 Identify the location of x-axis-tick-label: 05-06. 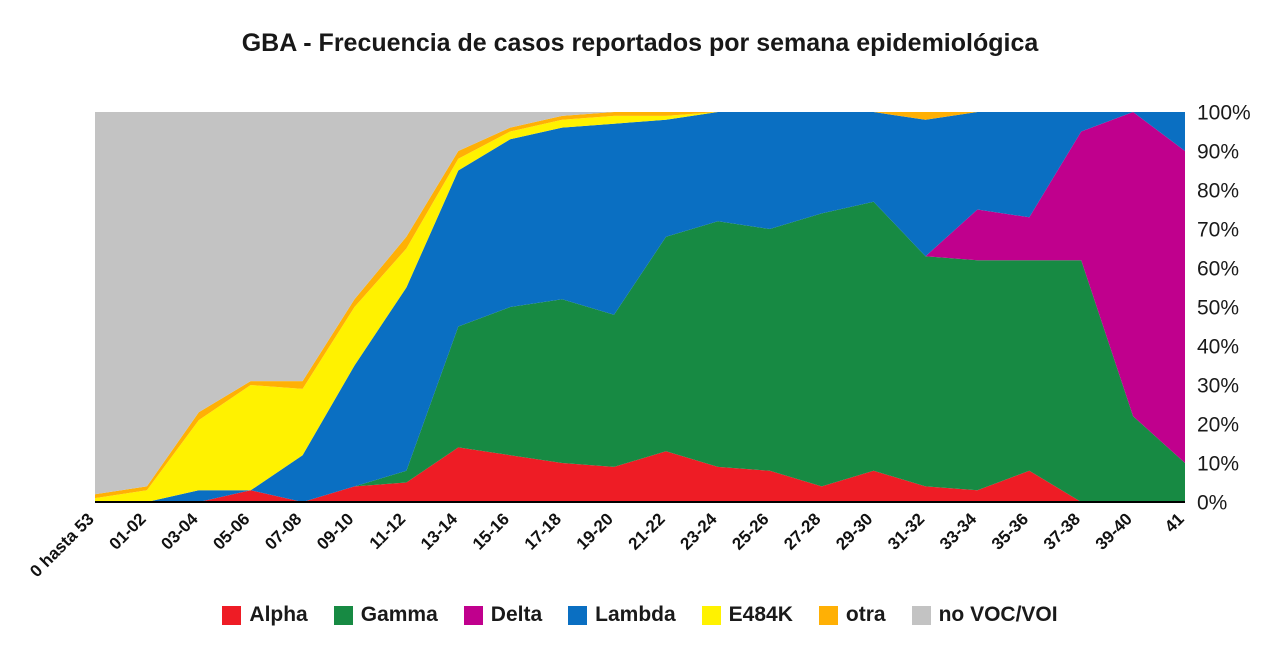
(231, 531).